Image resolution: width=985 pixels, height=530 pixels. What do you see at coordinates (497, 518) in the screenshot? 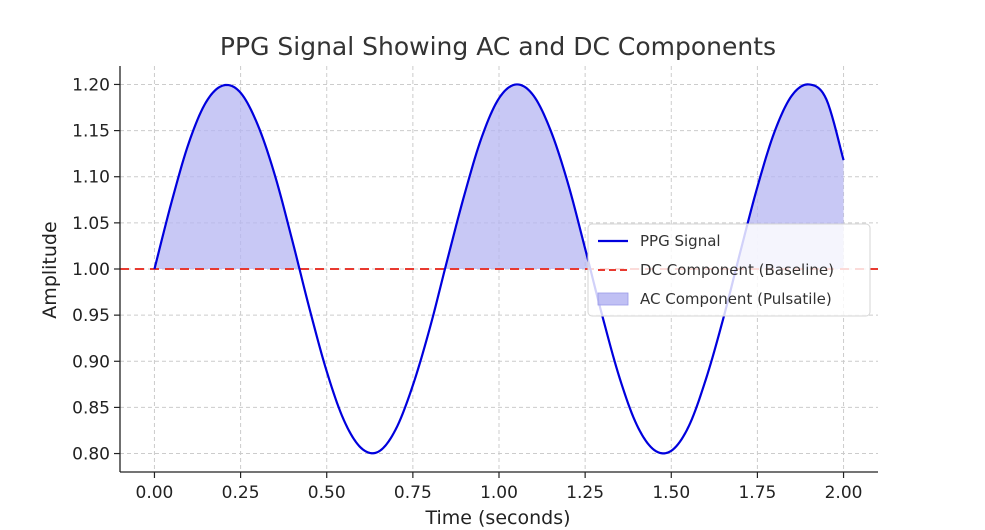
I see `x-axis-title: Time (seconds)` at bounding box center [497, 518].